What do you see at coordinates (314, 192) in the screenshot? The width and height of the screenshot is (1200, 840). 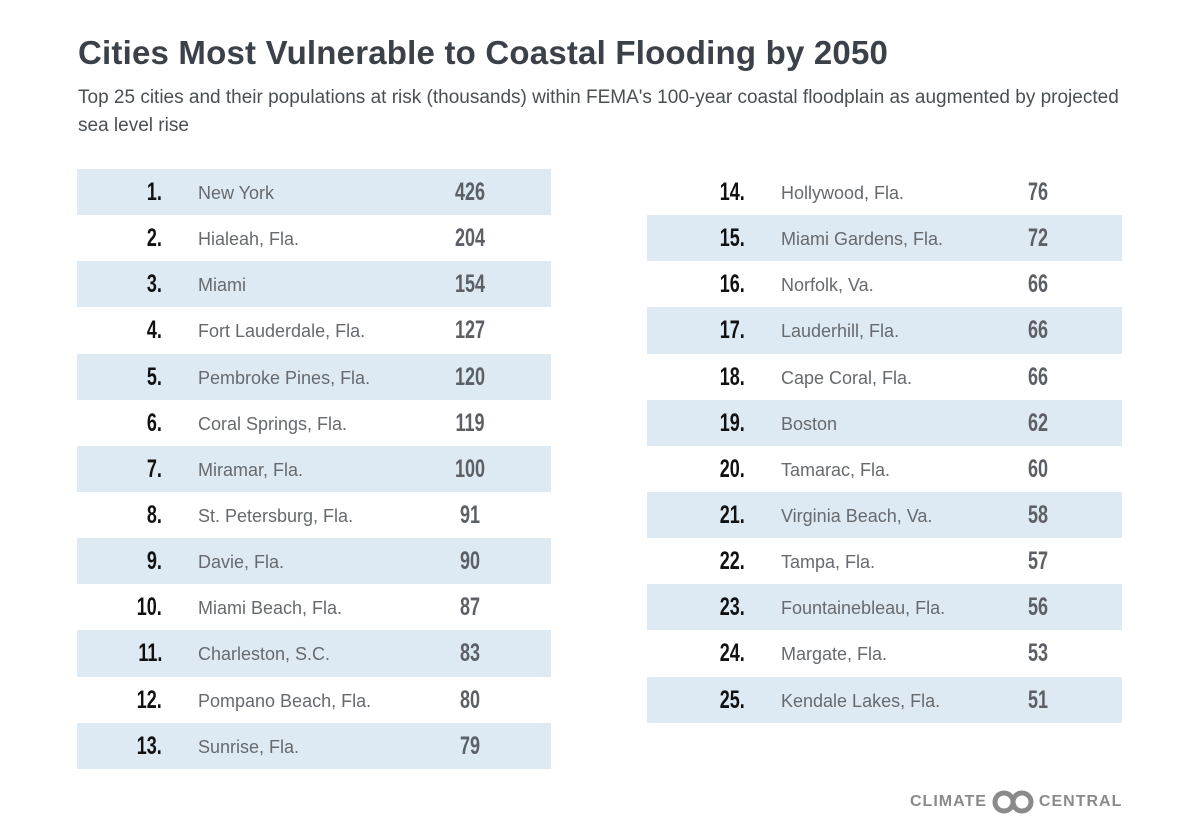 I see `table-row: 1. New York 426` at bounding box center [314, 192].